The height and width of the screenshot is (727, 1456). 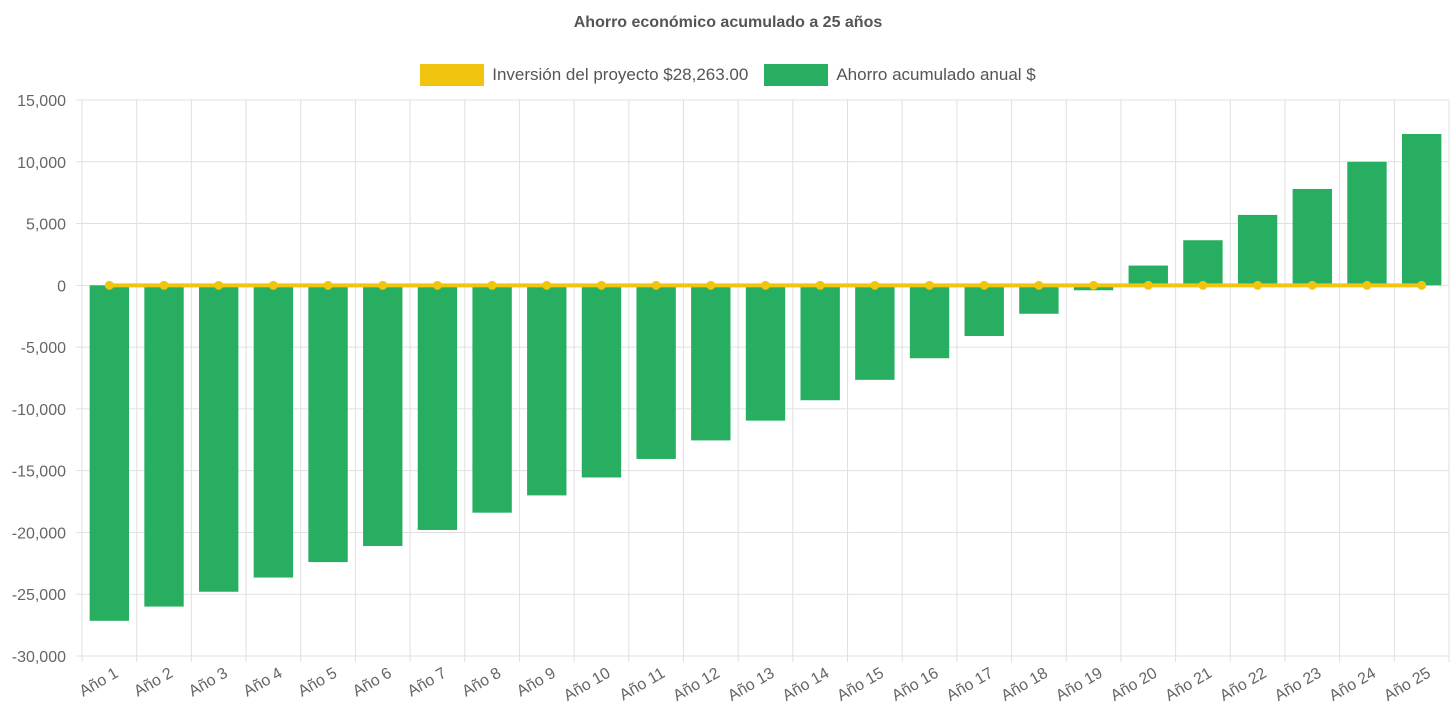 What do you see at coordinates (61, 286) in the screenshot?
I see `y-tick-label: 0` at bounding box center [61, 286].